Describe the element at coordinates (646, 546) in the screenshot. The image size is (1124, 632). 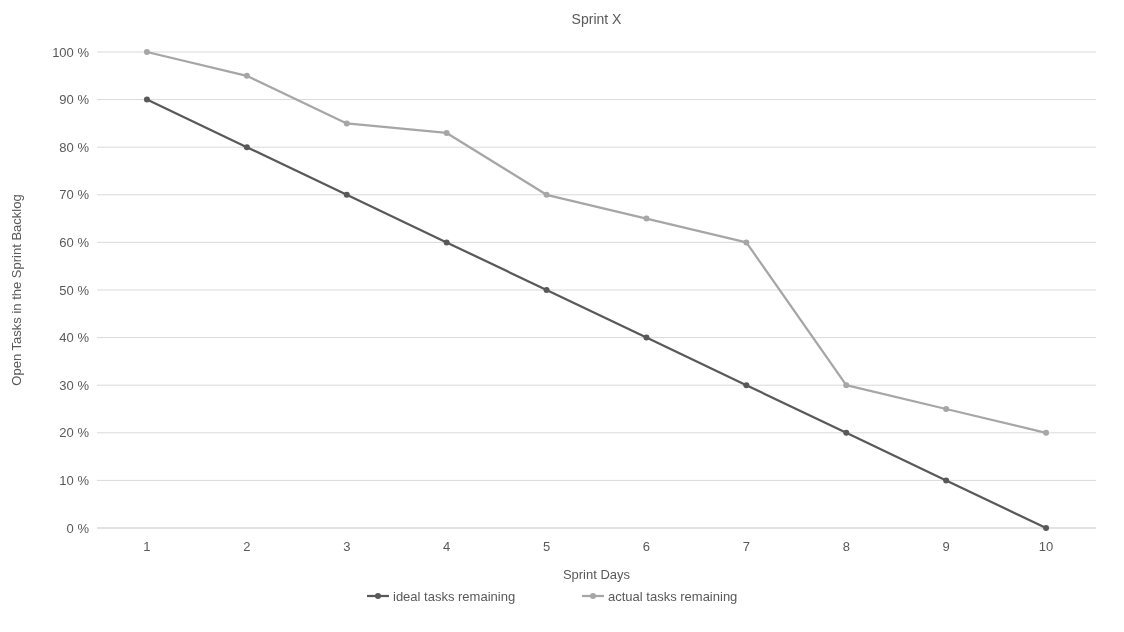
I see `x-tick-label: 6` at that location.